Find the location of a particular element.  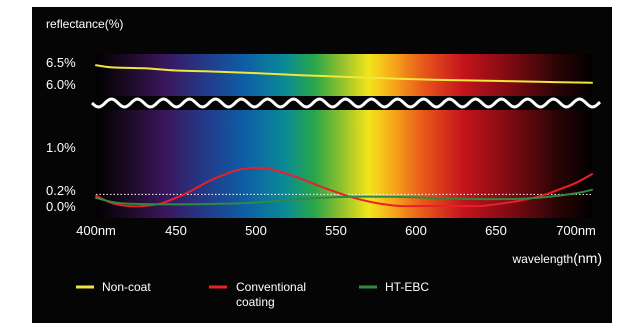

x-tick-label: 400nm is located at coordinates (96, 230).